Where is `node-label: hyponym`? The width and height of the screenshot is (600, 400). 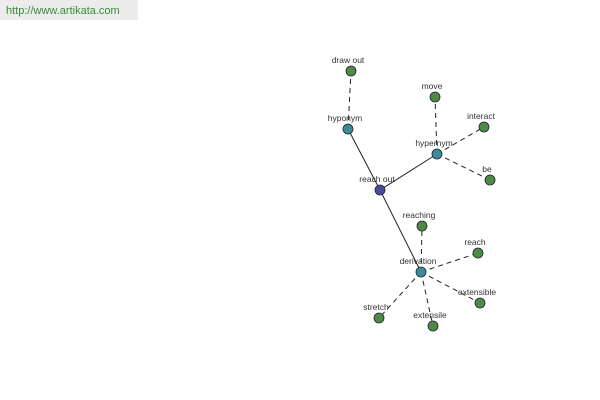 node-label: hyponym is located at coordinates (345, 118).